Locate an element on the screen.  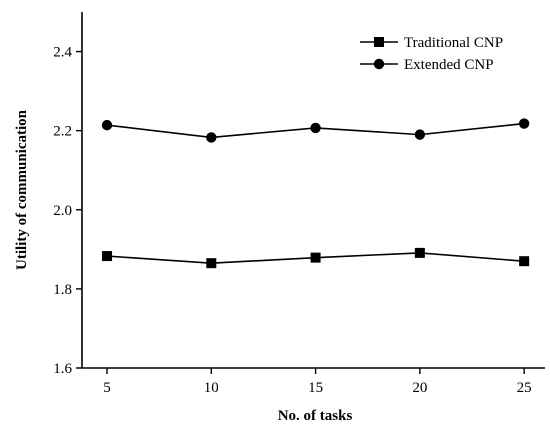
y-tick-label: 2.4 is located at coordinates (62, 53).